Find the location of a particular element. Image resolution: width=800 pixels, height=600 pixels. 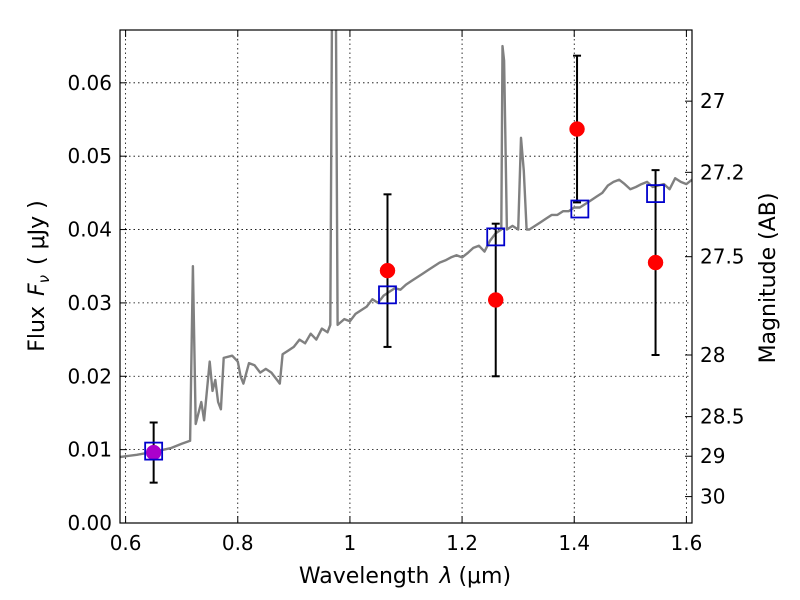

y-tick-label: 0.06 is located at coordinates (89, 83).